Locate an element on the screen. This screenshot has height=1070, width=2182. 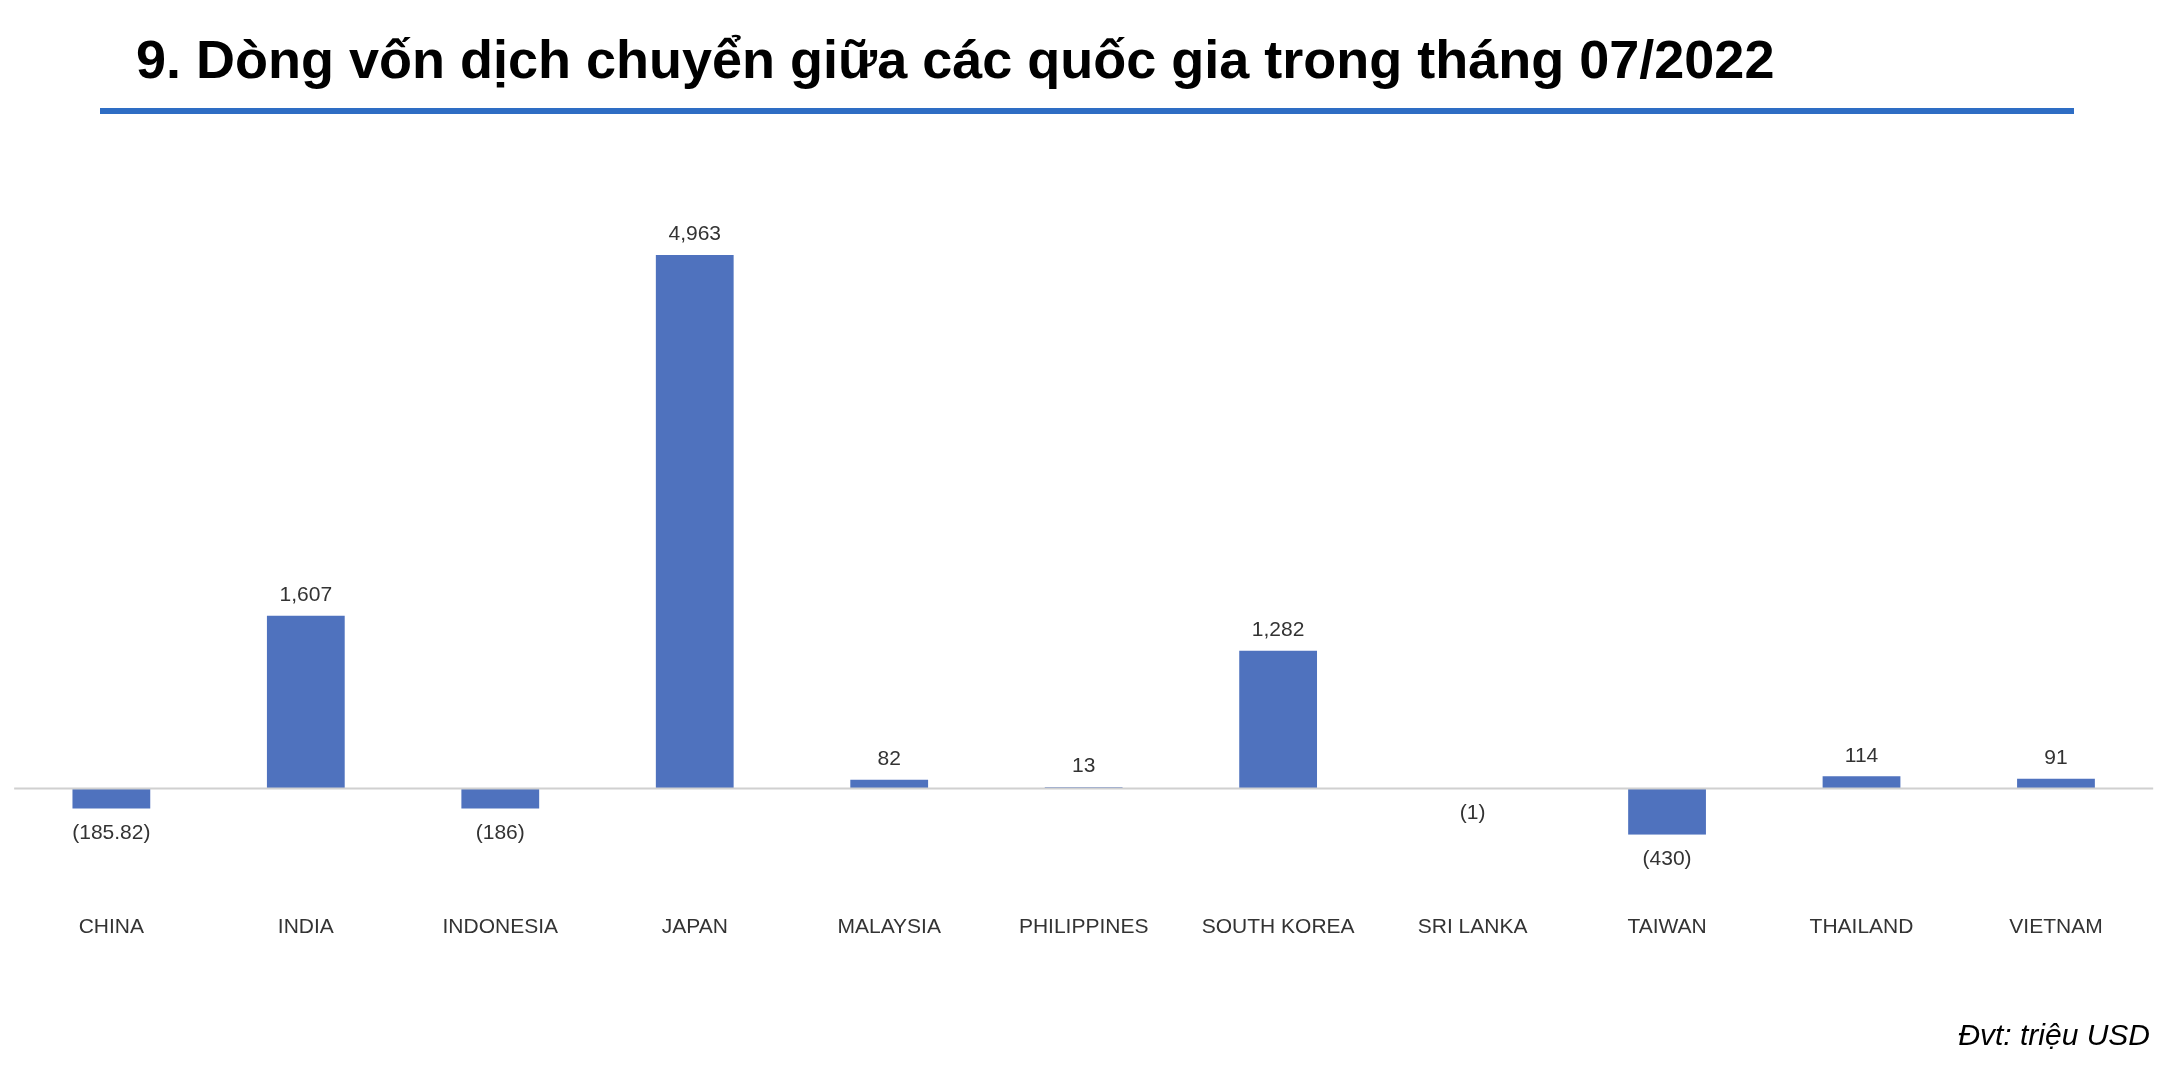
data-label: (430) is located at coordinates (1667, 858).